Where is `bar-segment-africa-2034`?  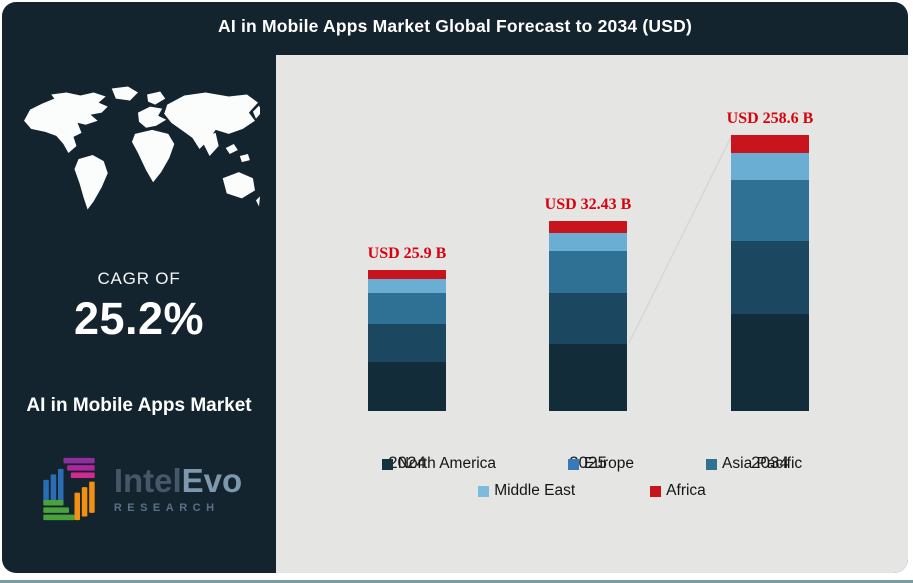
bar-segment-africa-2034 is located at coordinates (770, 144).